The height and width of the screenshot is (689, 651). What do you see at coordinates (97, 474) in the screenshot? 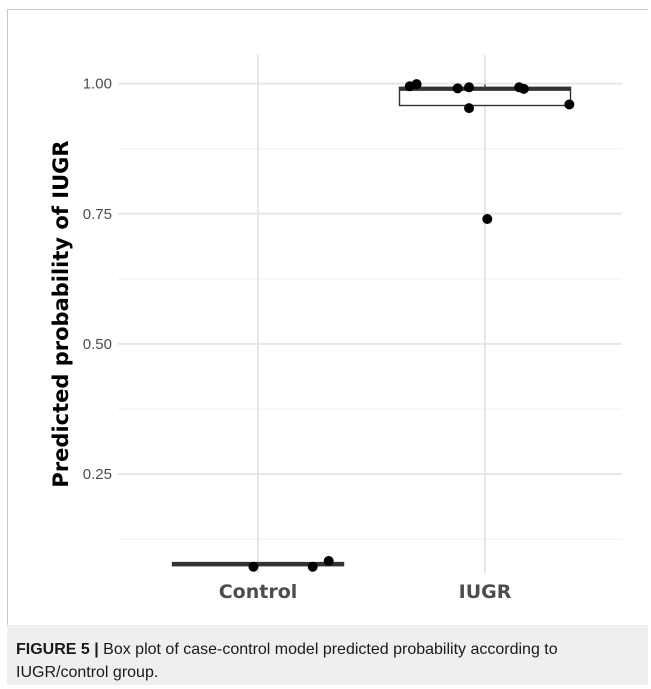
I see `y-tick-label: 0.25` at bounding box center [97, 474].